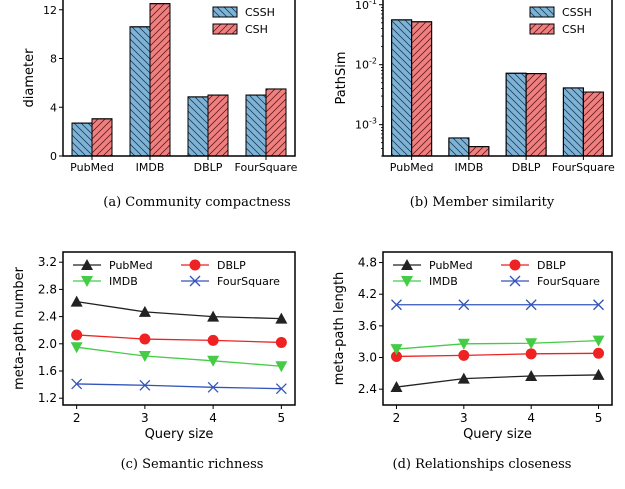 The height and width of the screenshot is (489, 625). What do you see at coordinates (482, 464) in the screenshot?
I see `caption: (d) Relationships closeness` at bounding box center [482, 464].